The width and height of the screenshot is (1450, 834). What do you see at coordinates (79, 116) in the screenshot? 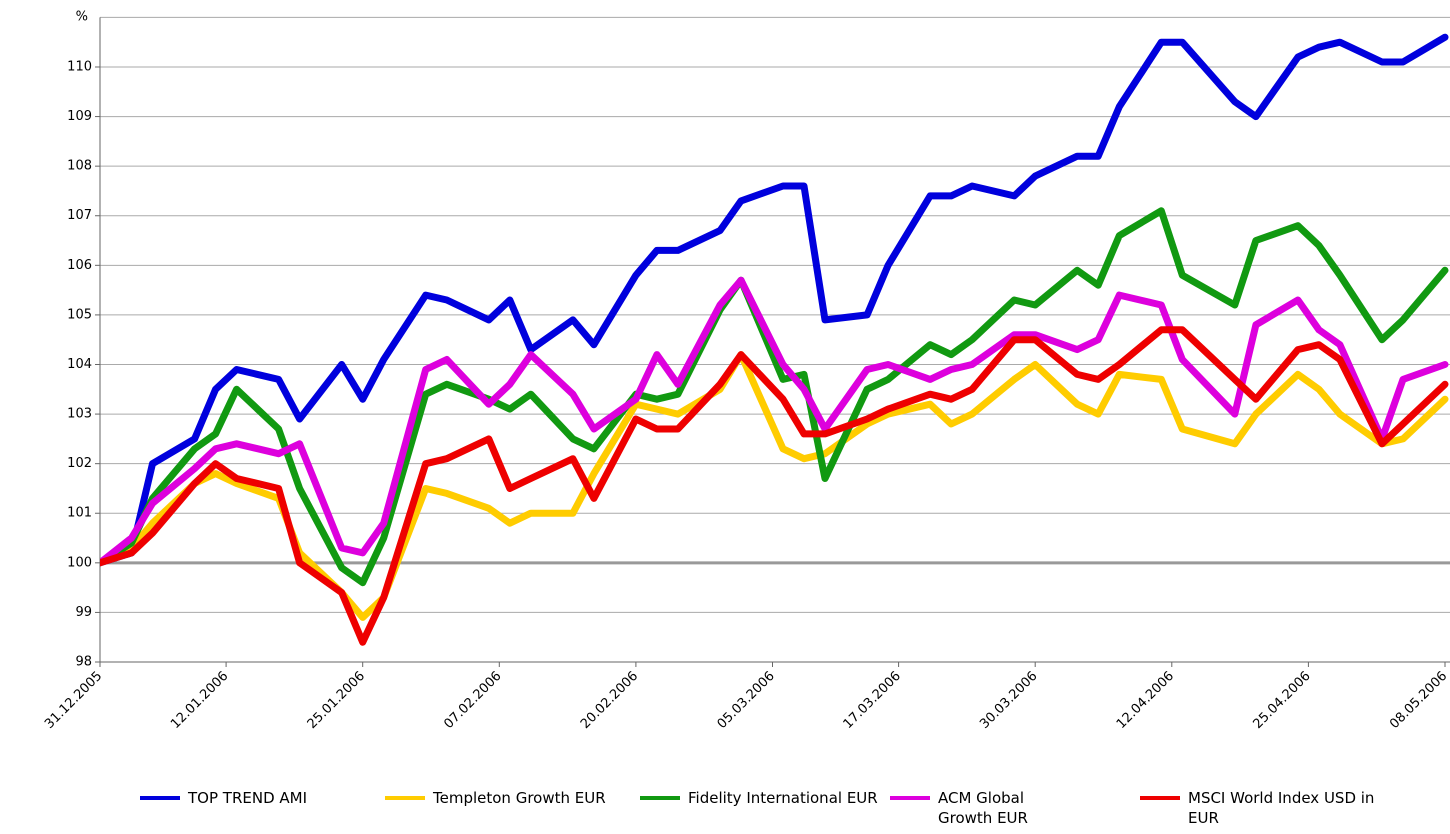
I see `y-tick-label: 109` at bounding box center [79, 116].